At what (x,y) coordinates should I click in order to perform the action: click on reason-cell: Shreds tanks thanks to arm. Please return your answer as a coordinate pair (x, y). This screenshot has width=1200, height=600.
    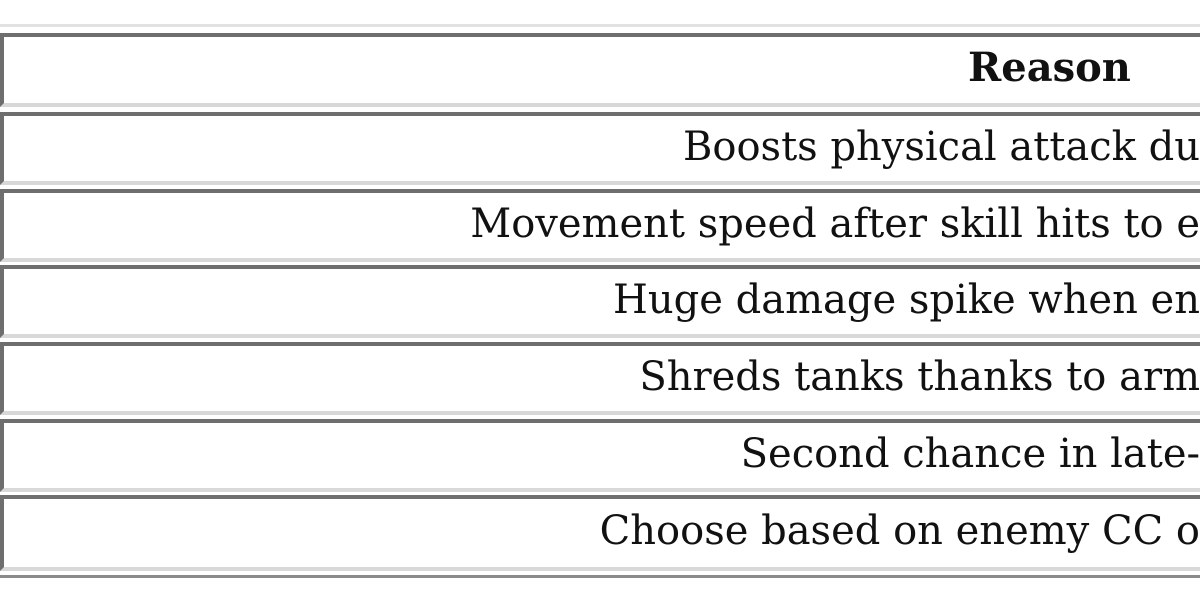
    Looking at the image, I should click on (919, 376).